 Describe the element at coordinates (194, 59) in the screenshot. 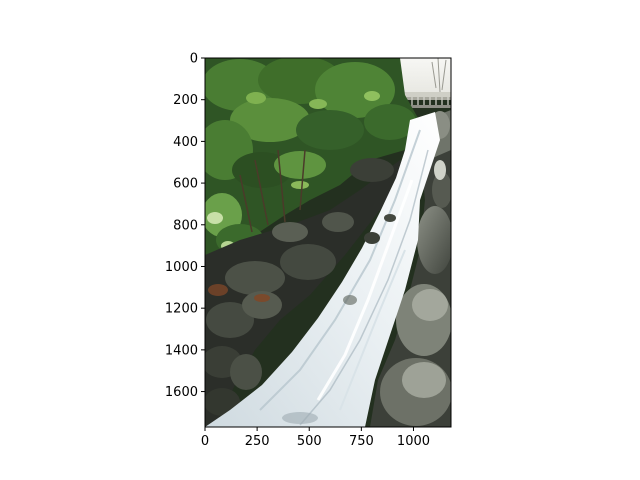

I see `y-tick-label: 0` at that location.